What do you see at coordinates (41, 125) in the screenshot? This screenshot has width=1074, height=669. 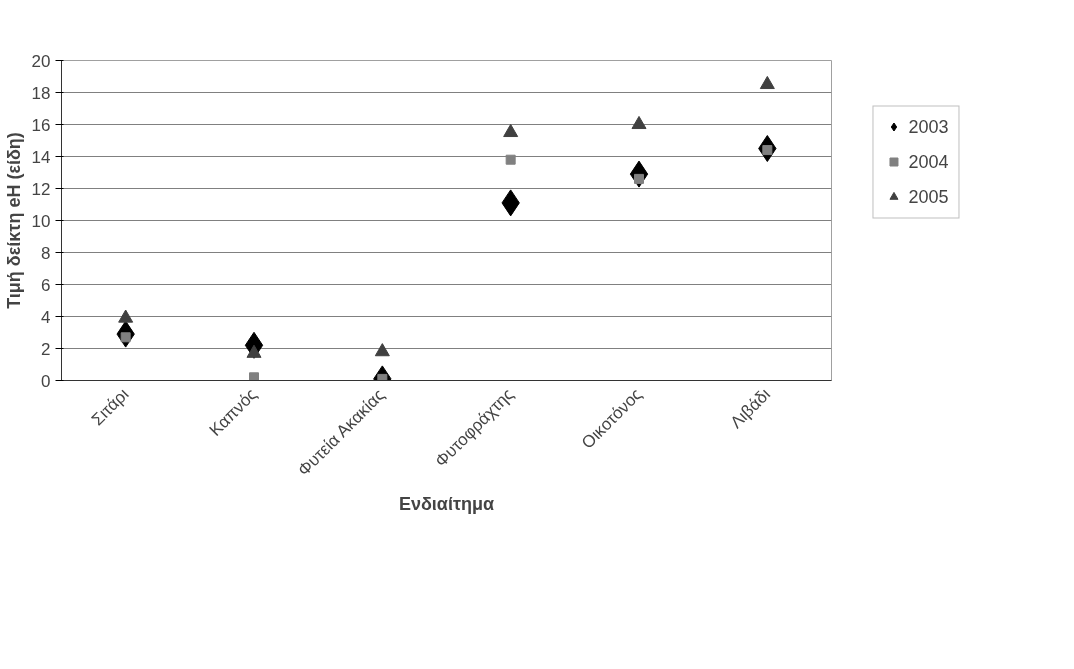 I see `y-tick-label: 16` at bounding box center [41, 125].